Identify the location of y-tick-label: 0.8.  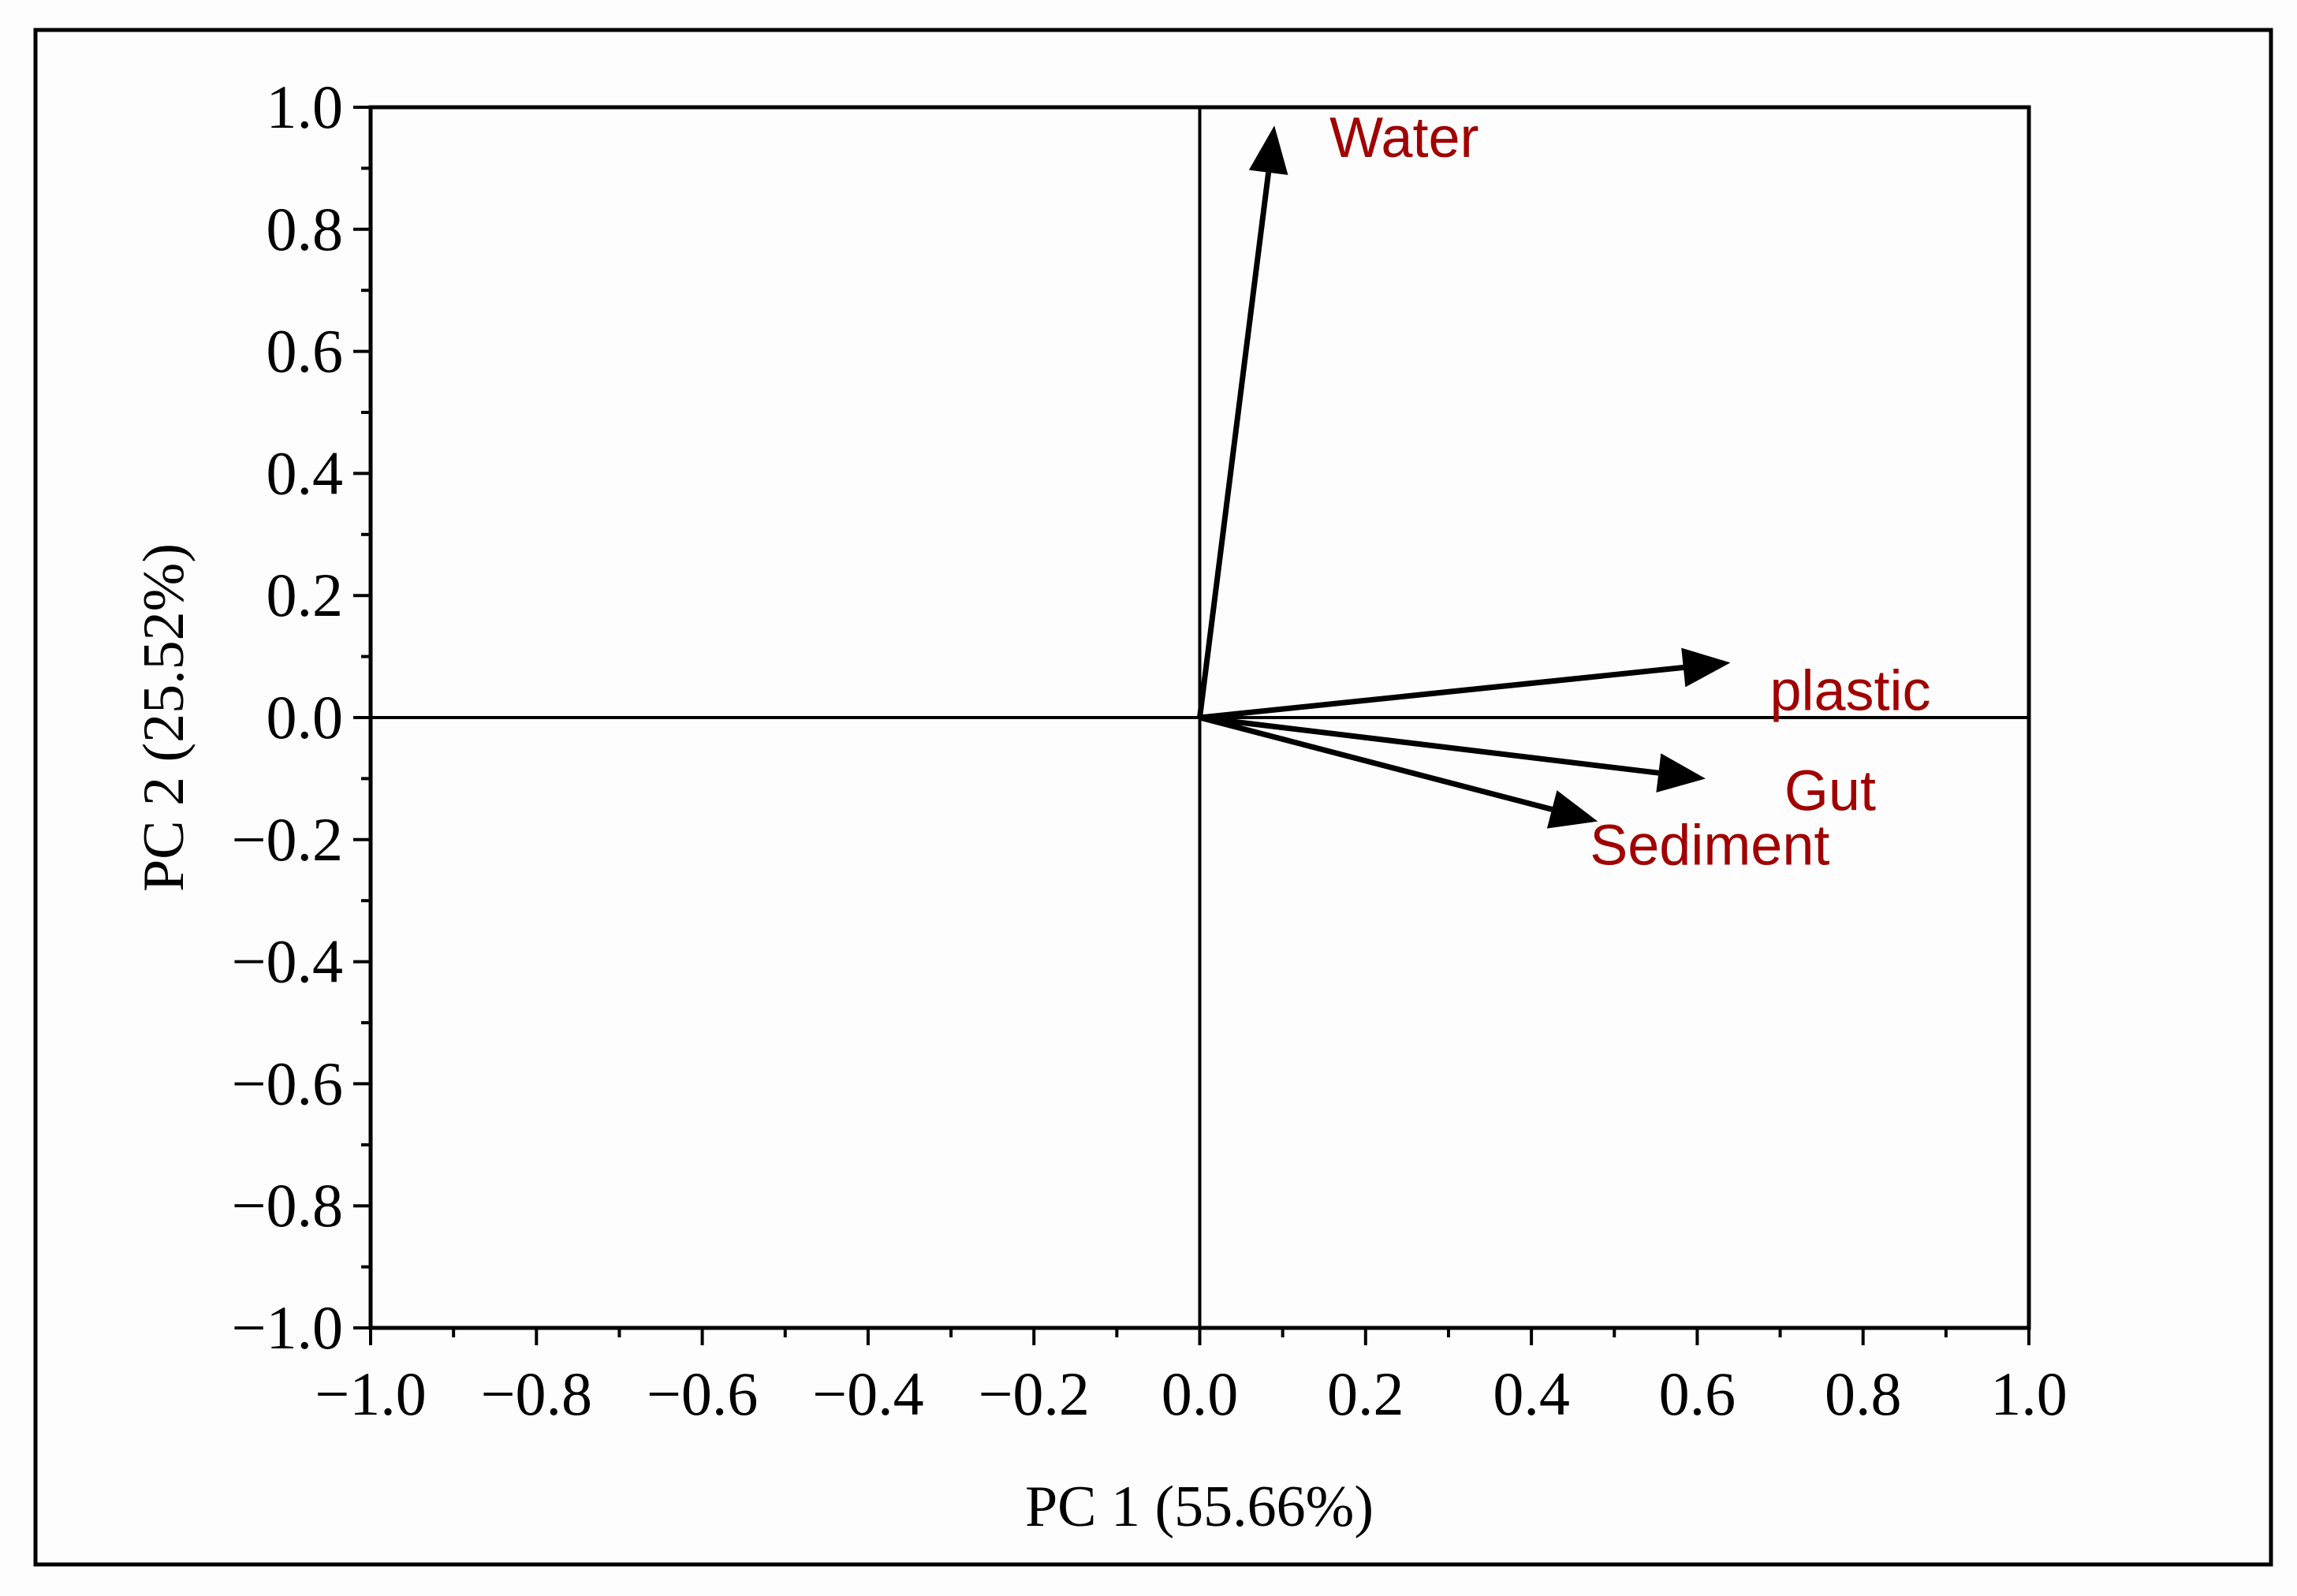
(305, 229).